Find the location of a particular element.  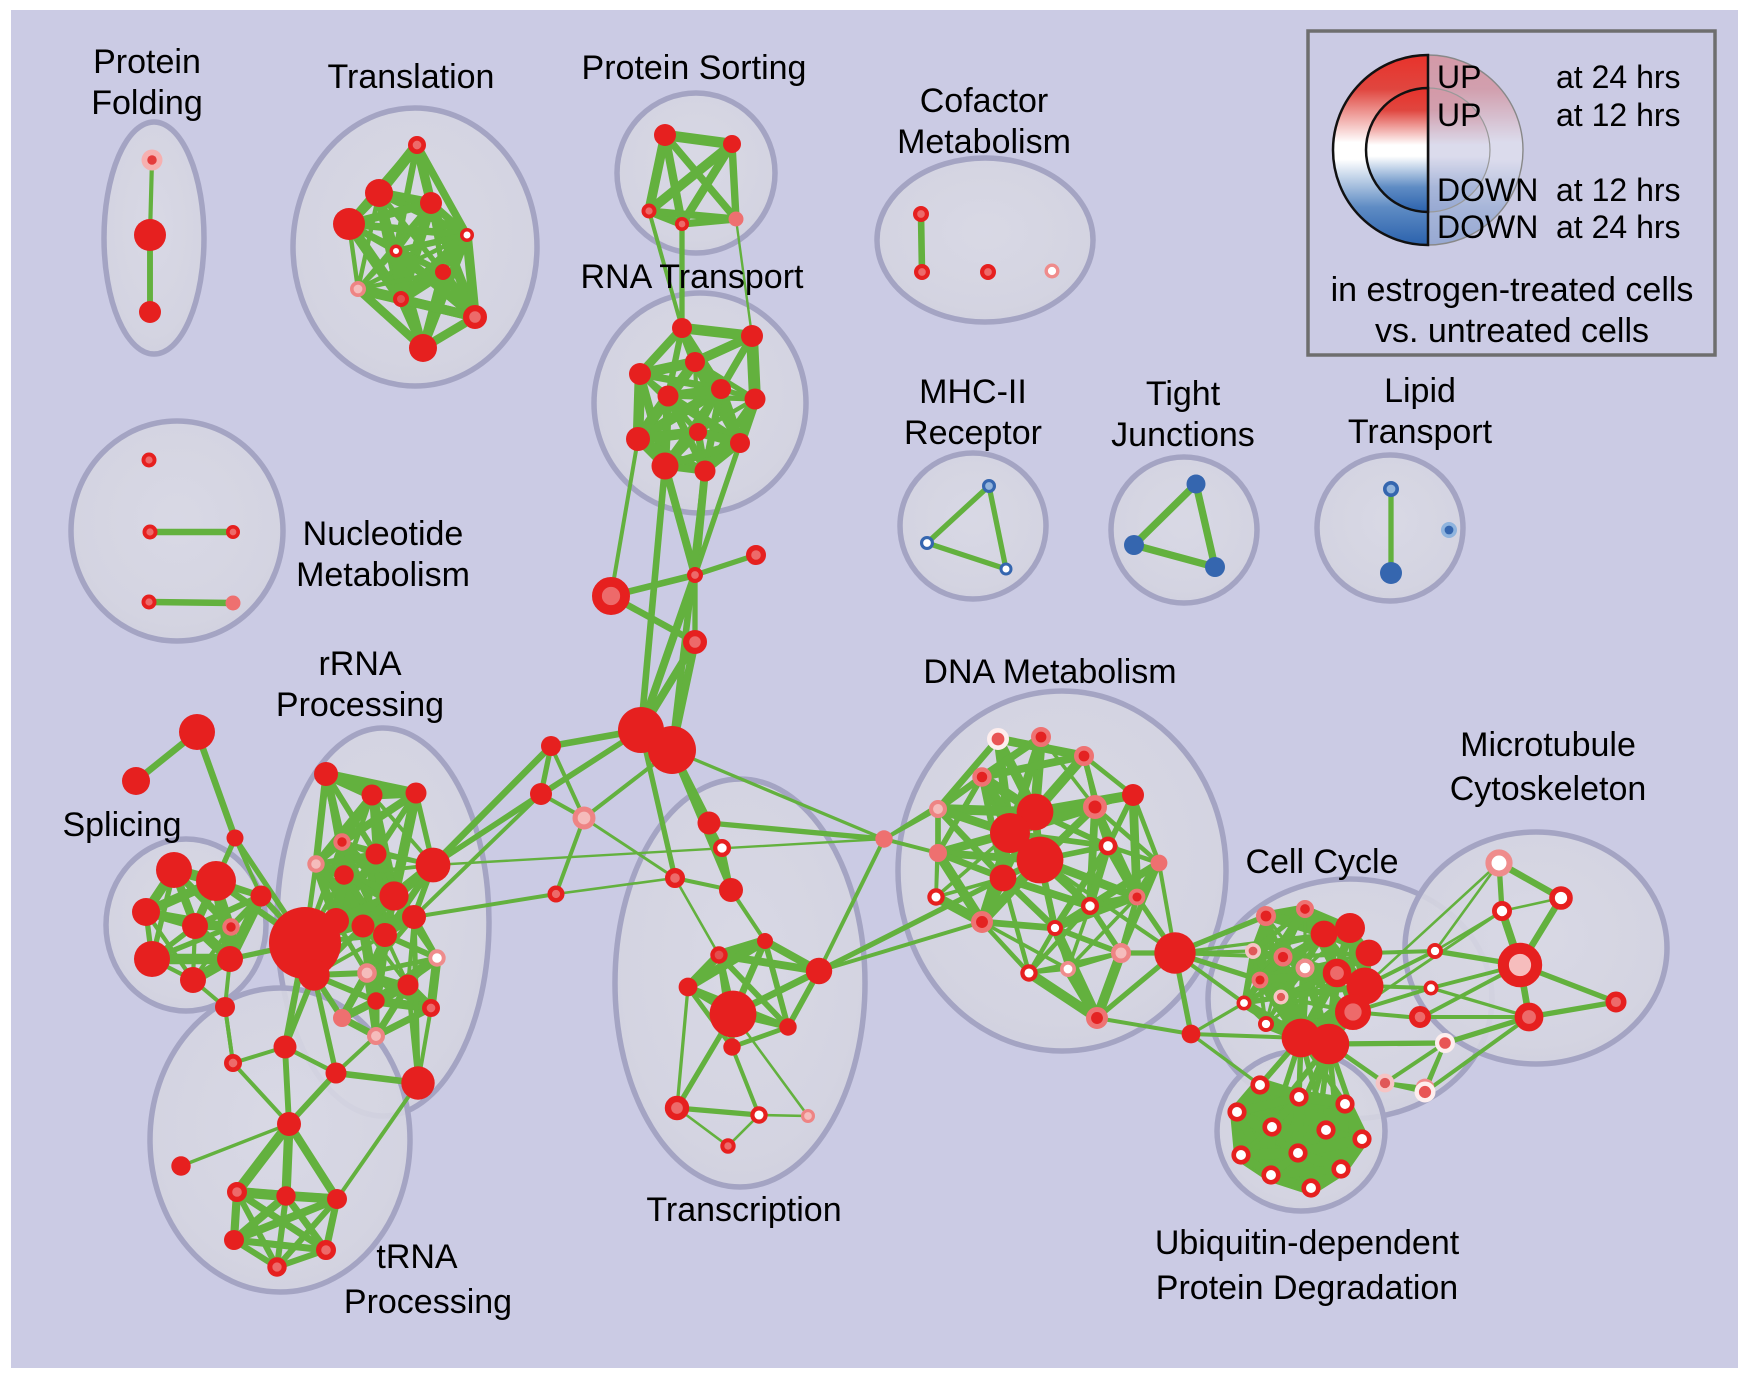

svg-text: Cofactor is located at coordinates (984, 101).